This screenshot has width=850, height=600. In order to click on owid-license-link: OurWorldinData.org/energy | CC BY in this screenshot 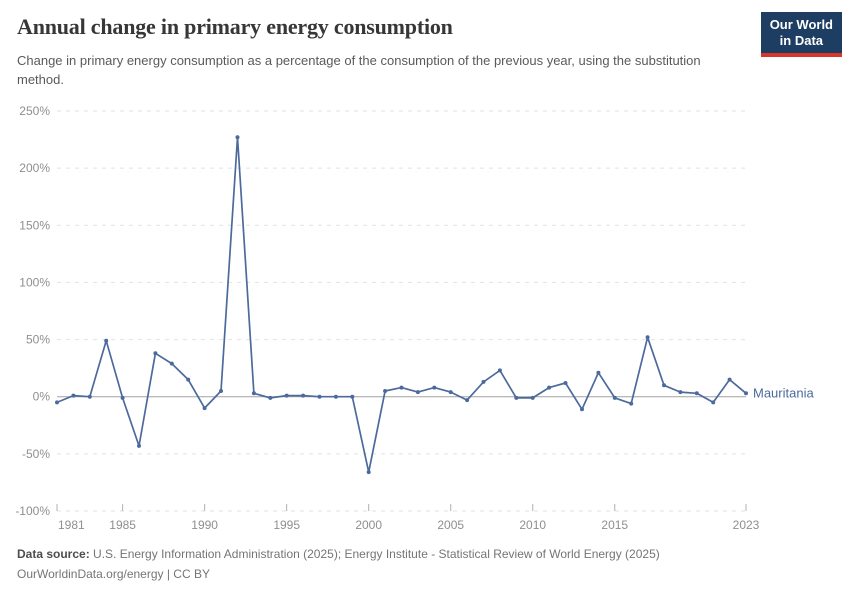, I will do `click(113, 574)`.